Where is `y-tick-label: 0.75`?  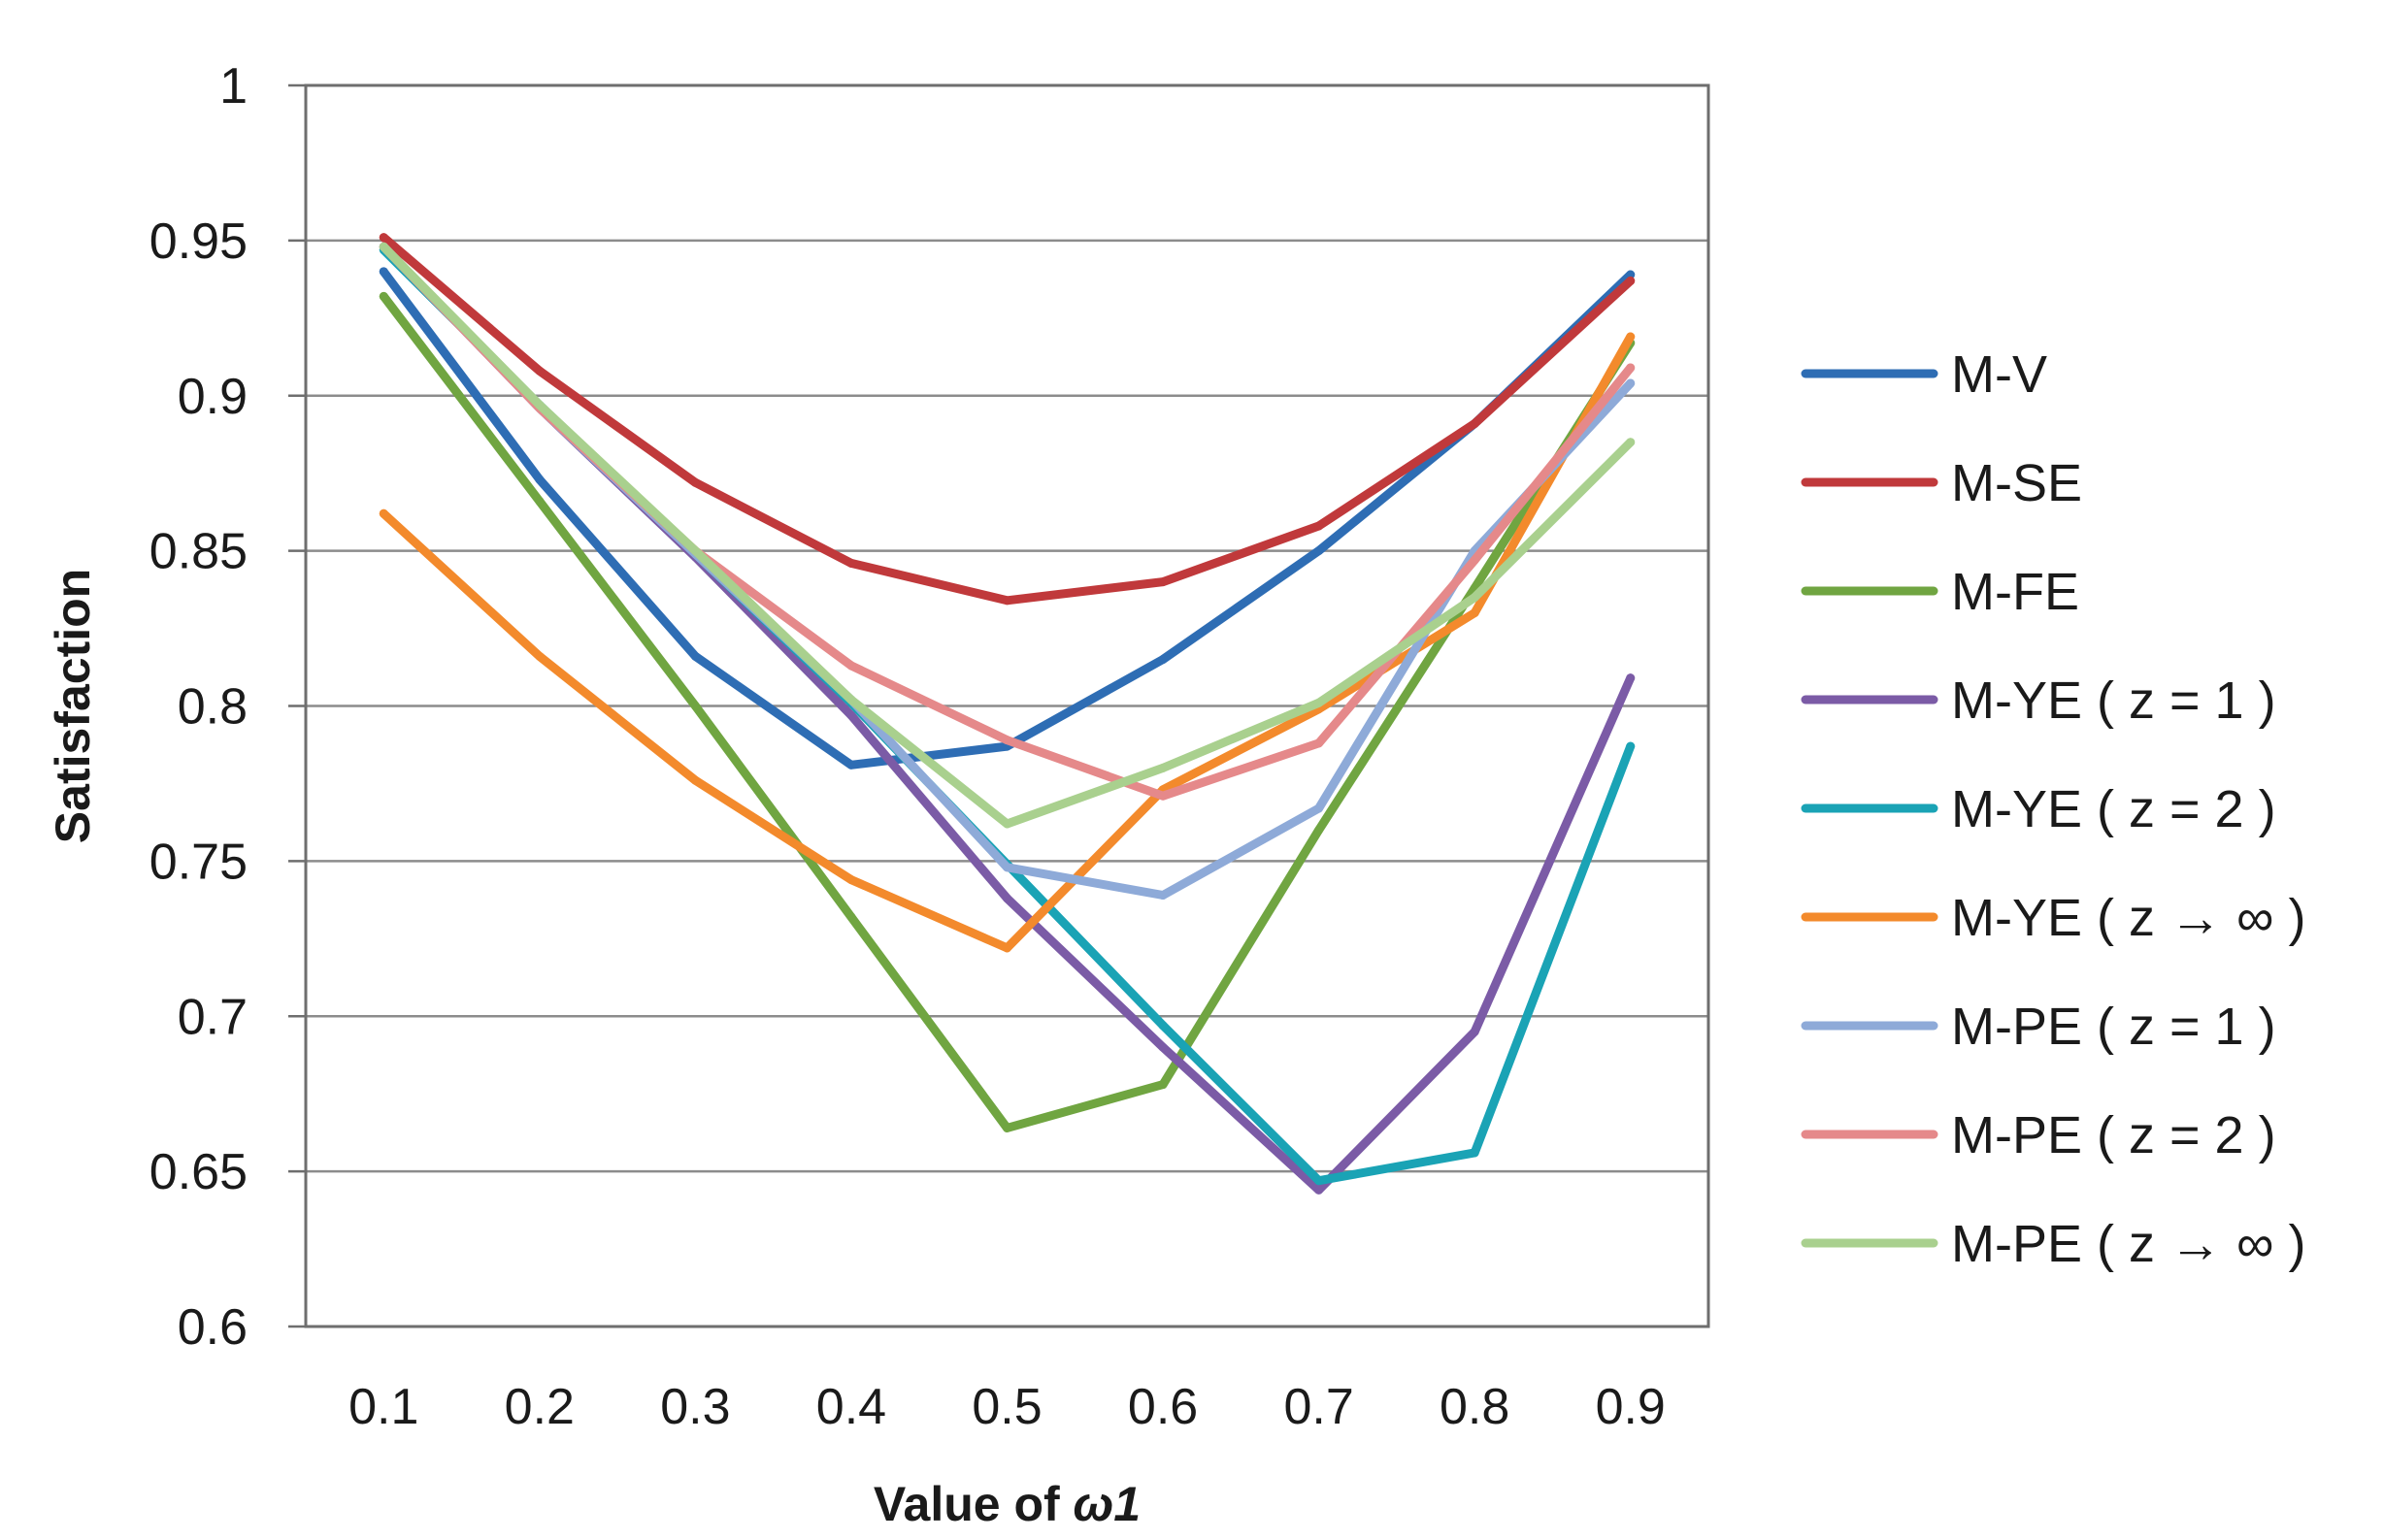
y-tick-label: 0.75 is located at coordinates (198, 862).